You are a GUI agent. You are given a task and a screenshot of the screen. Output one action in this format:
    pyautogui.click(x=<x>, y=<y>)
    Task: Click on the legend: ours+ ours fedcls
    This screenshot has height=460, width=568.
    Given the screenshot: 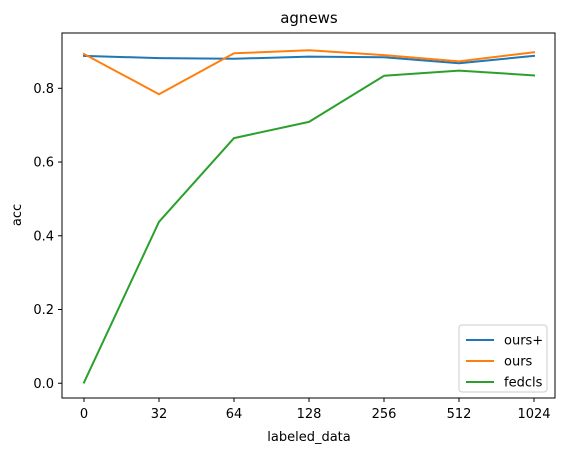 What is the action you would take?
    pyautogui.click(x=503, y=358)
    